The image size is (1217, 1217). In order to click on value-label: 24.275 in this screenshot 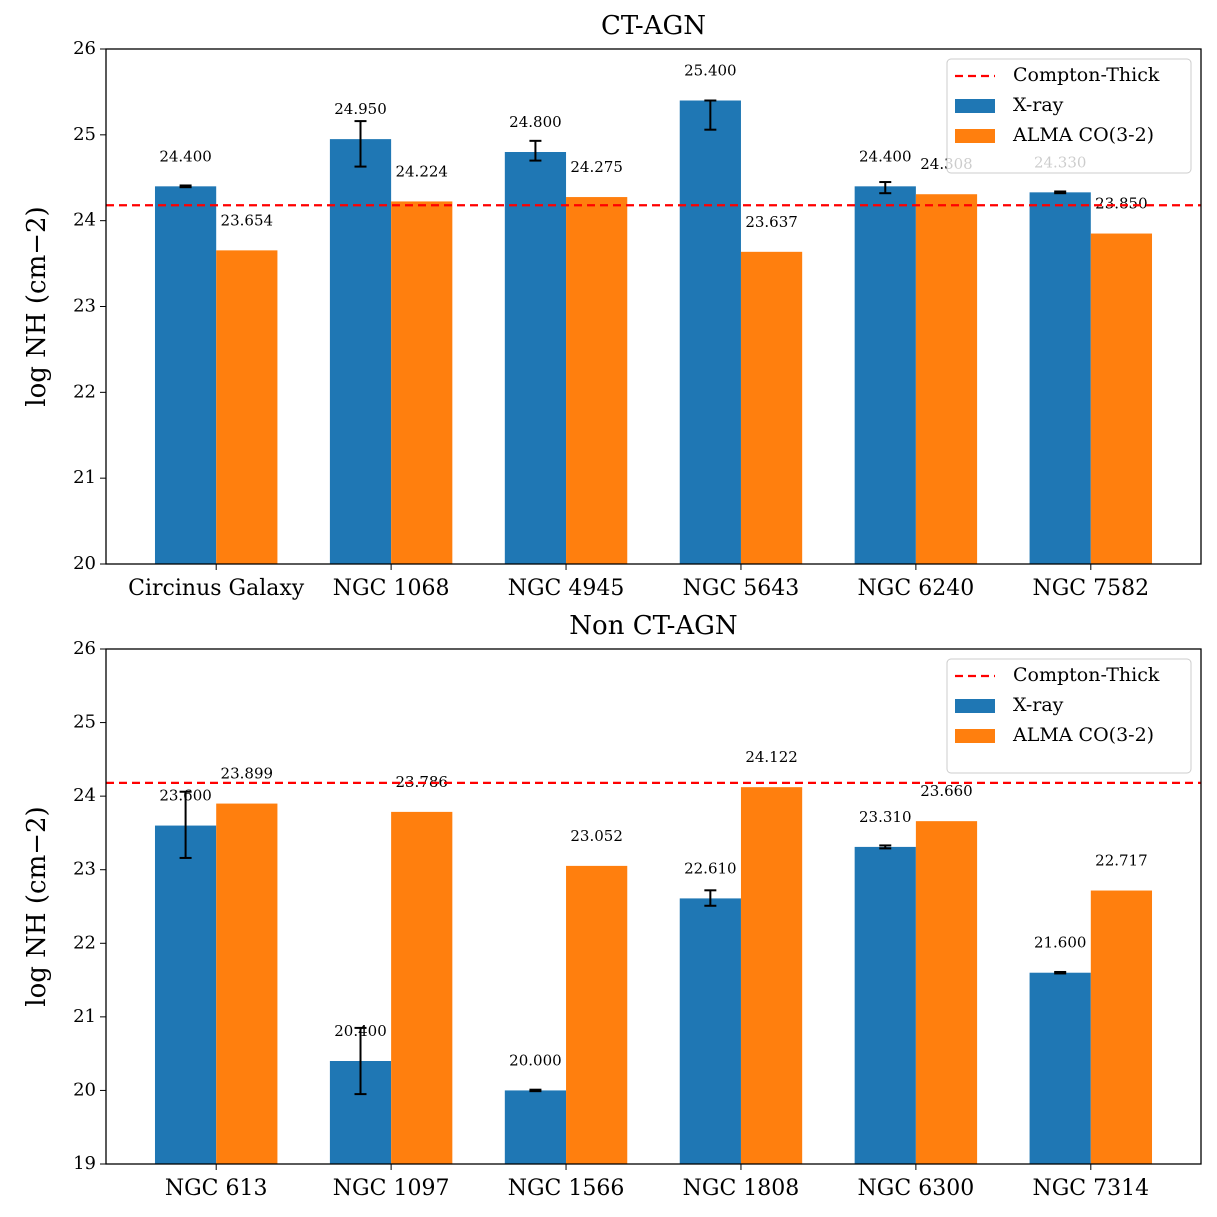, I will do `click(596, 167)`.